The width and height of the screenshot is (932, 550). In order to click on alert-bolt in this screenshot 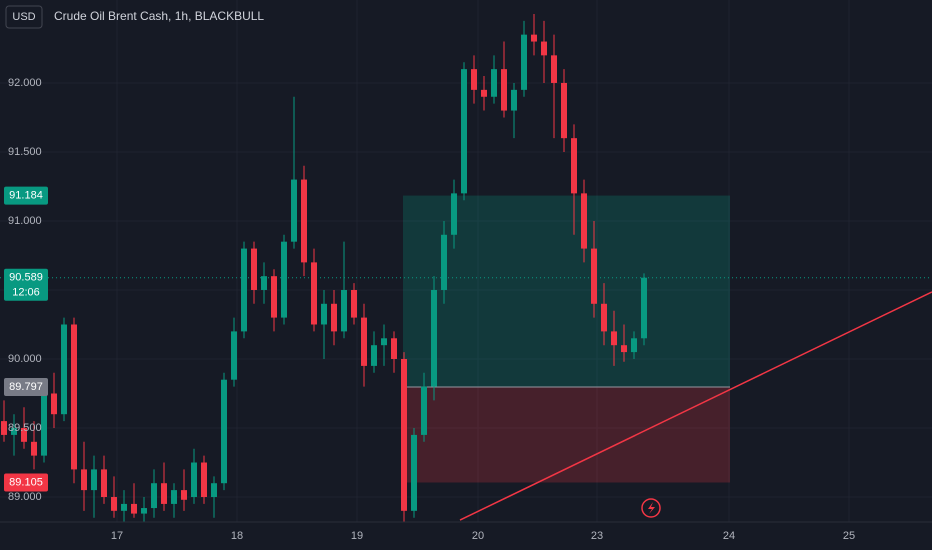, I will do `click(651, 508)`.